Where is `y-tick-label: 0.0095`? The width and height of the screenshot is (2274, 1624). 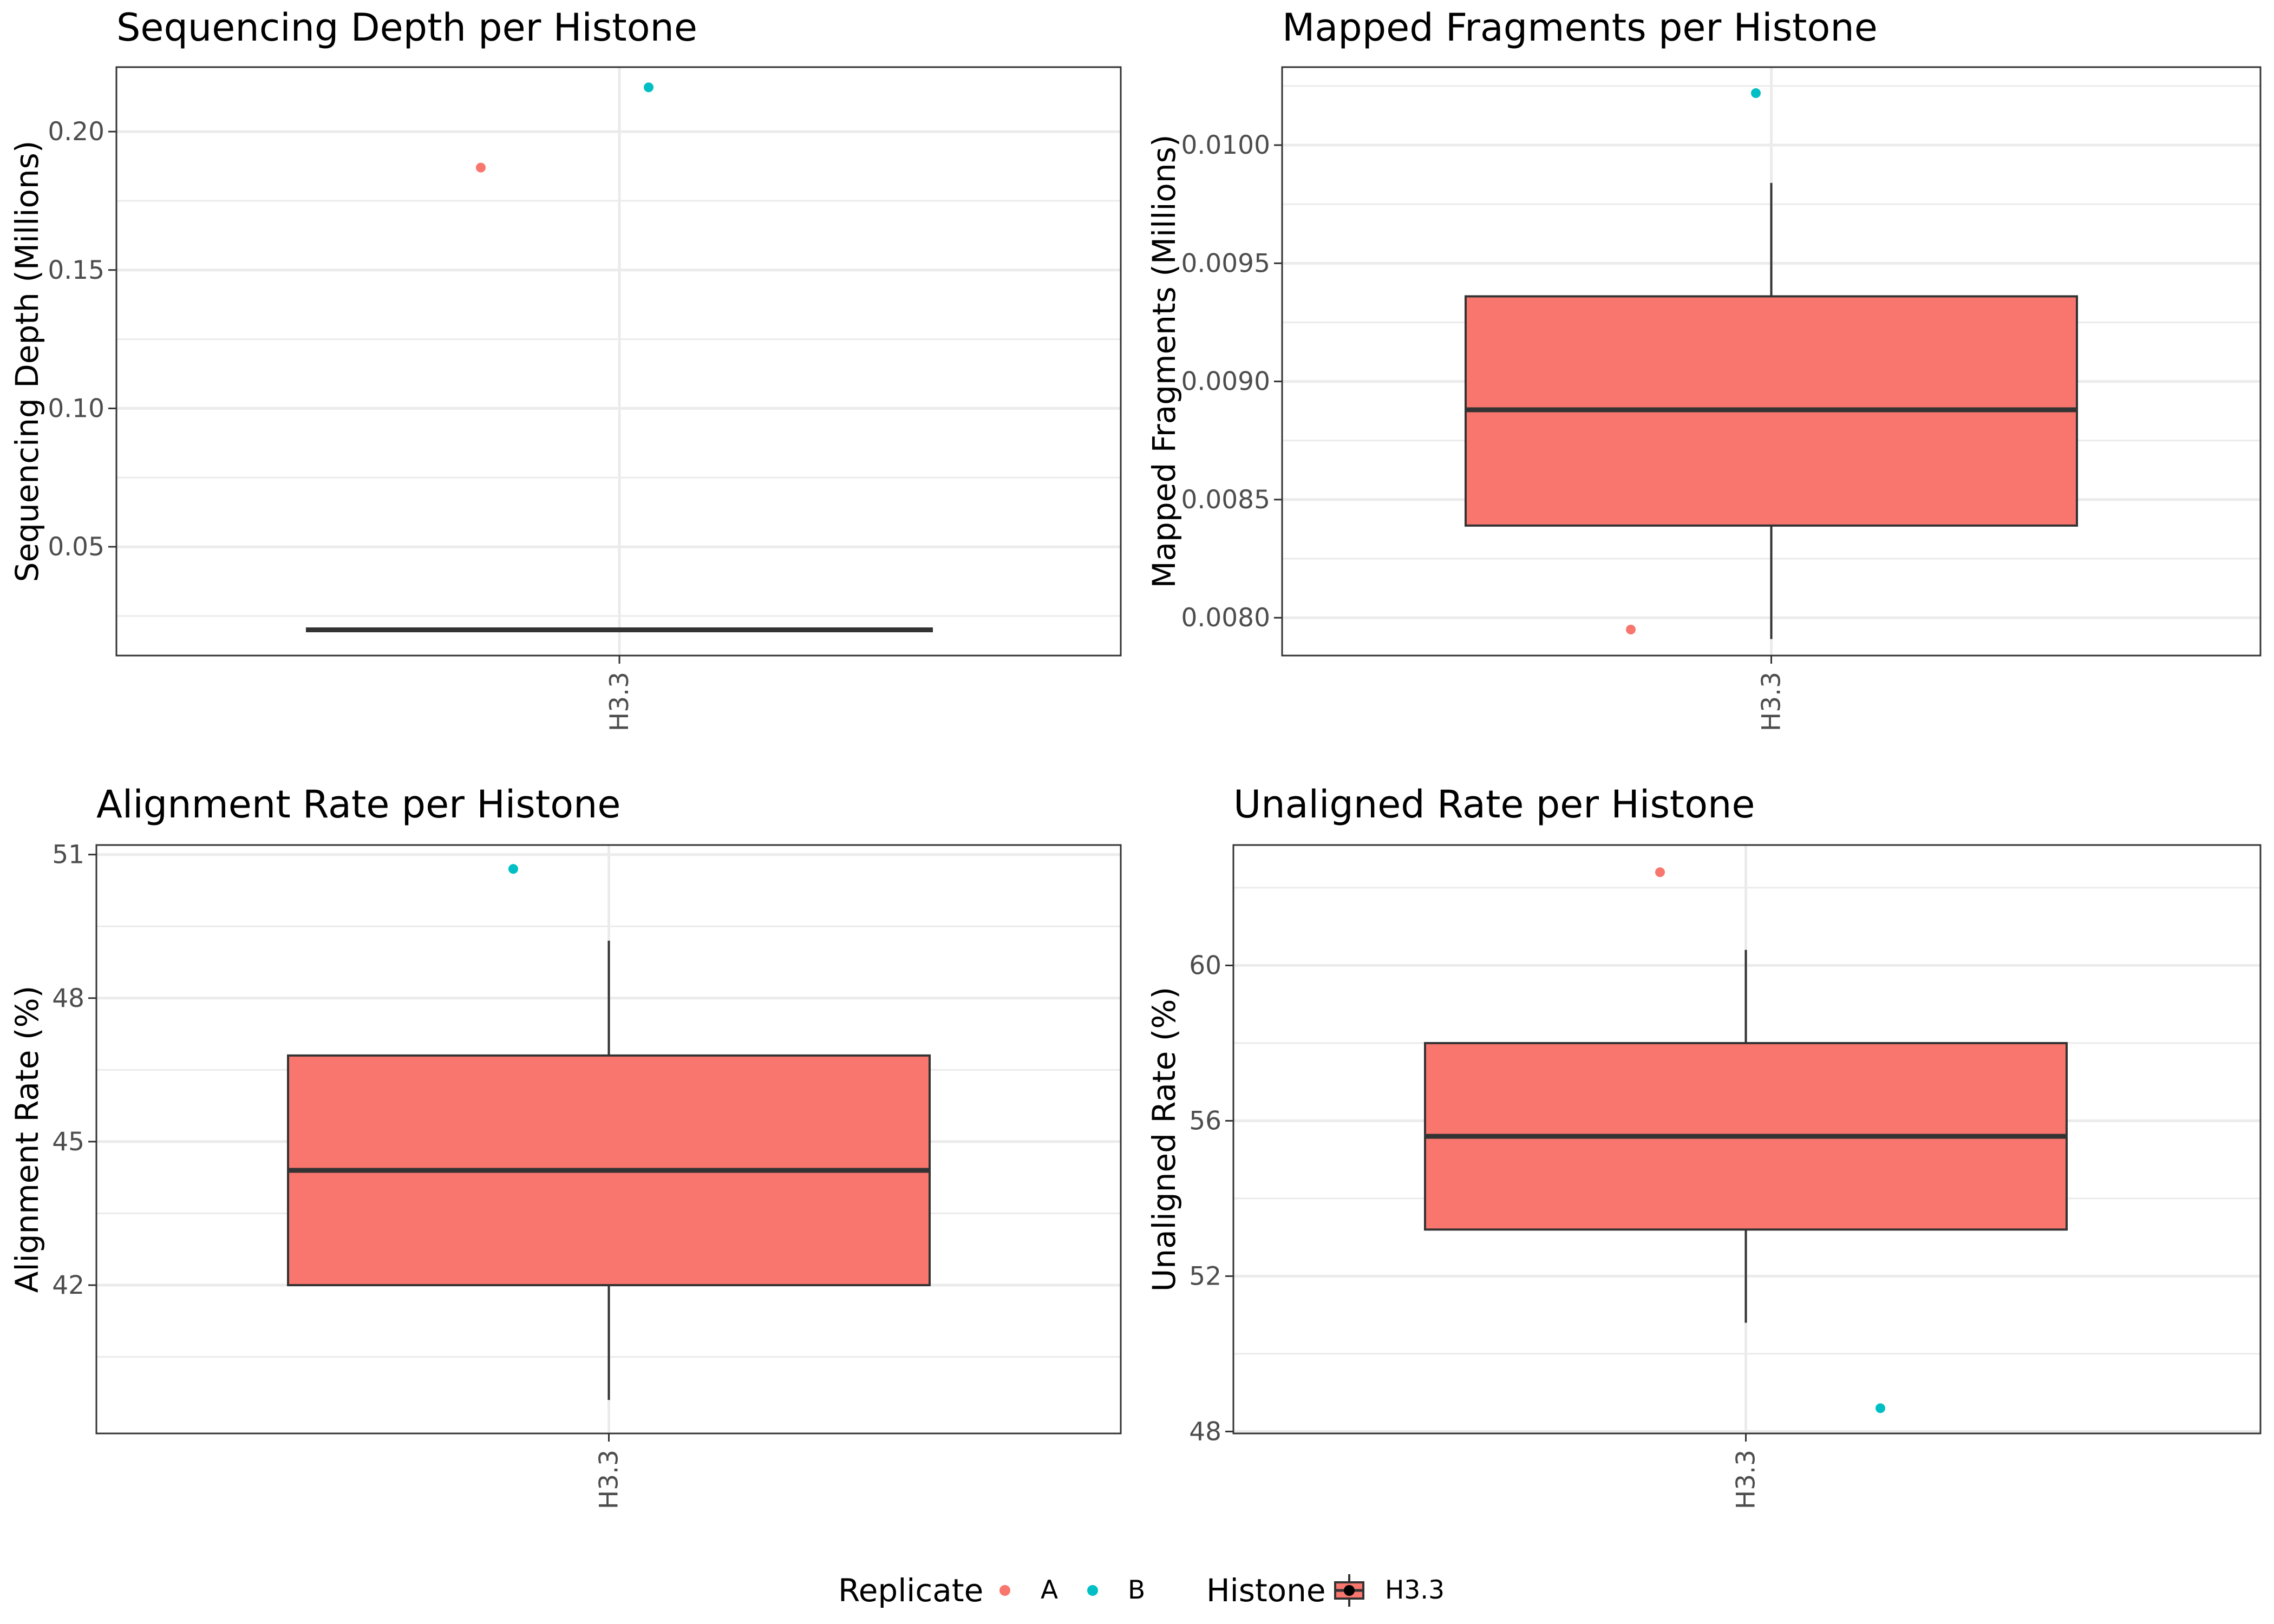 y-tick-label: 0.0095 is located at coordinates (1225, 263).